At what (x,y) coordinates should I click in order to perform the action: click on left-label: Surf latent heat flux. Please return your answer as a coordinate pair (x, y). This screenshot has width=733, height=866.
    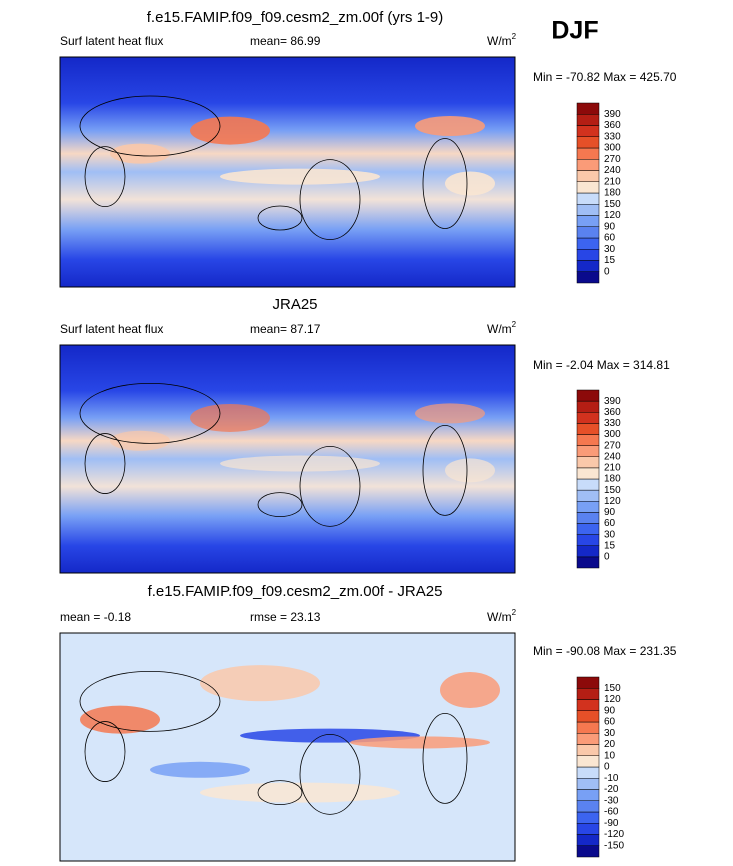
    Looking at the image, I should click on (111, 329).